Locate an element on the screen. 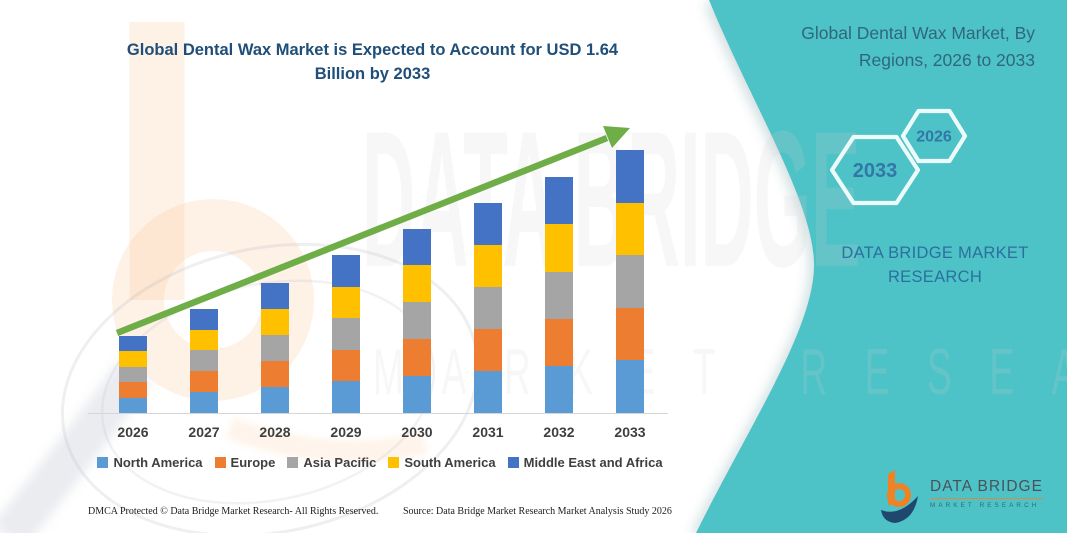  chart-title-line2: Billion by 2033 is located at coordinates (372, 74).